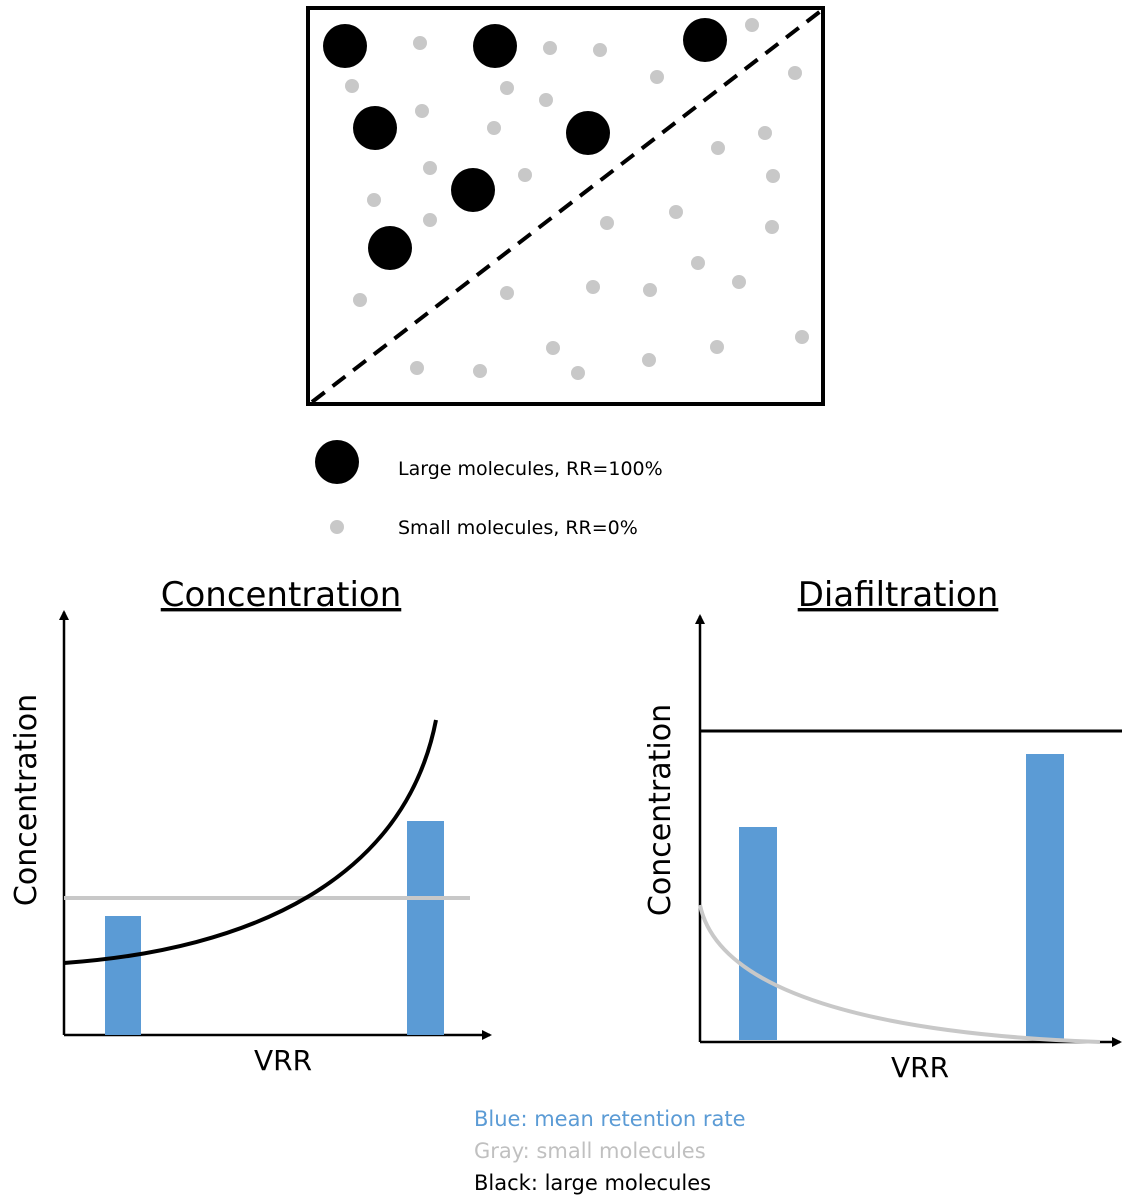  What do you see at coordinates (250, 842) in the screenshot?
I see `large-molecule-curve` at bounding box center [250, 842].